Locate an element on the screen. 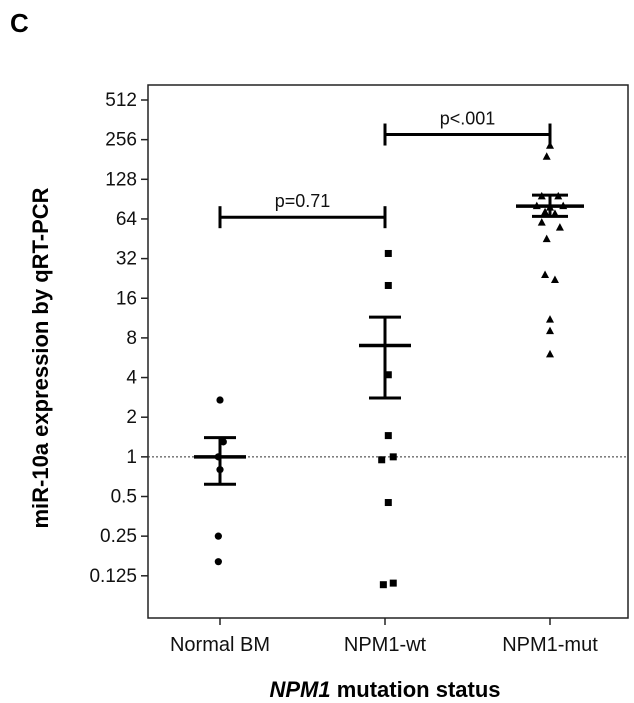 This screenshot has width=634, height=703. y-tick-label: 128 is located at coordinates (121, 179).